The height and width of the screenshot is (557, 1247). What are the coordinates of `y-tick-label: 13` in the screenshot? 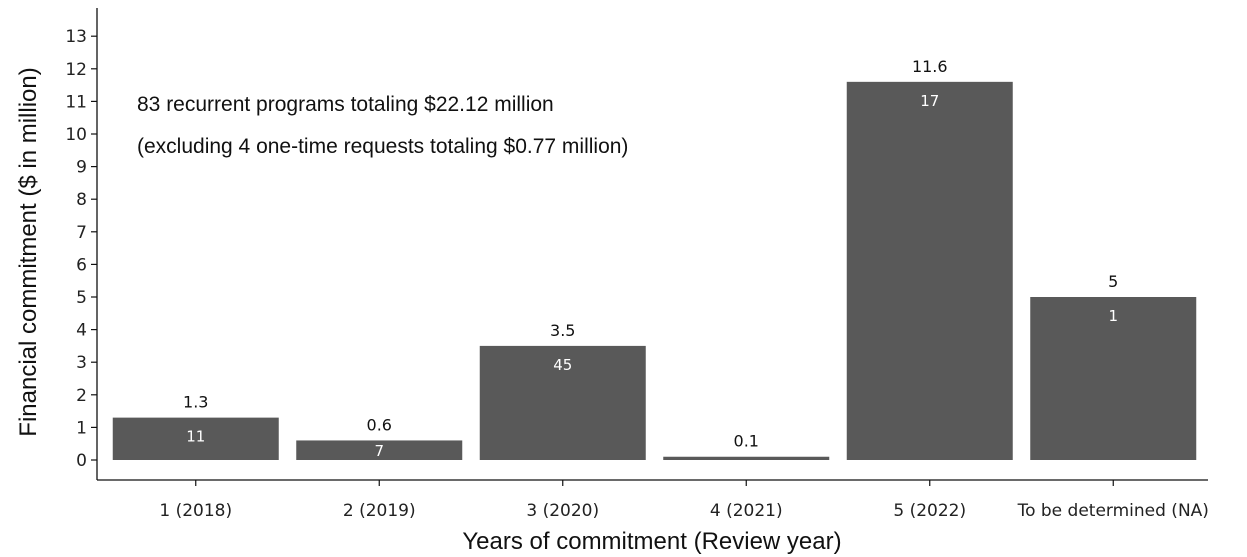 It's located at (76, 37).